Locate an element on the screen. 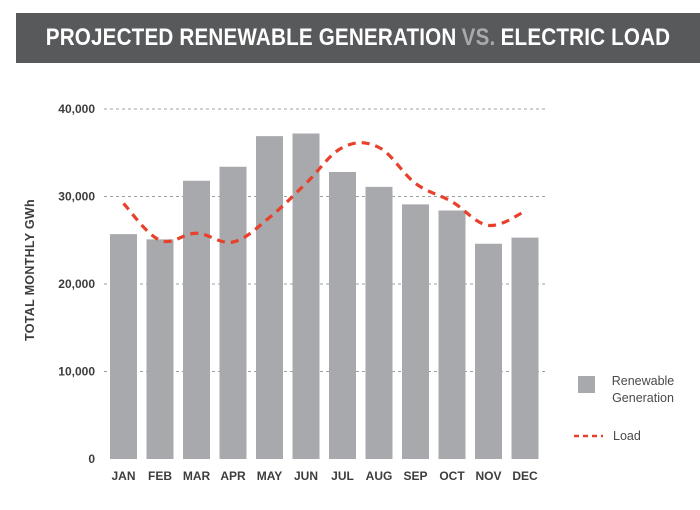  legend-label-load: Load is located at coordinates (627, 436).